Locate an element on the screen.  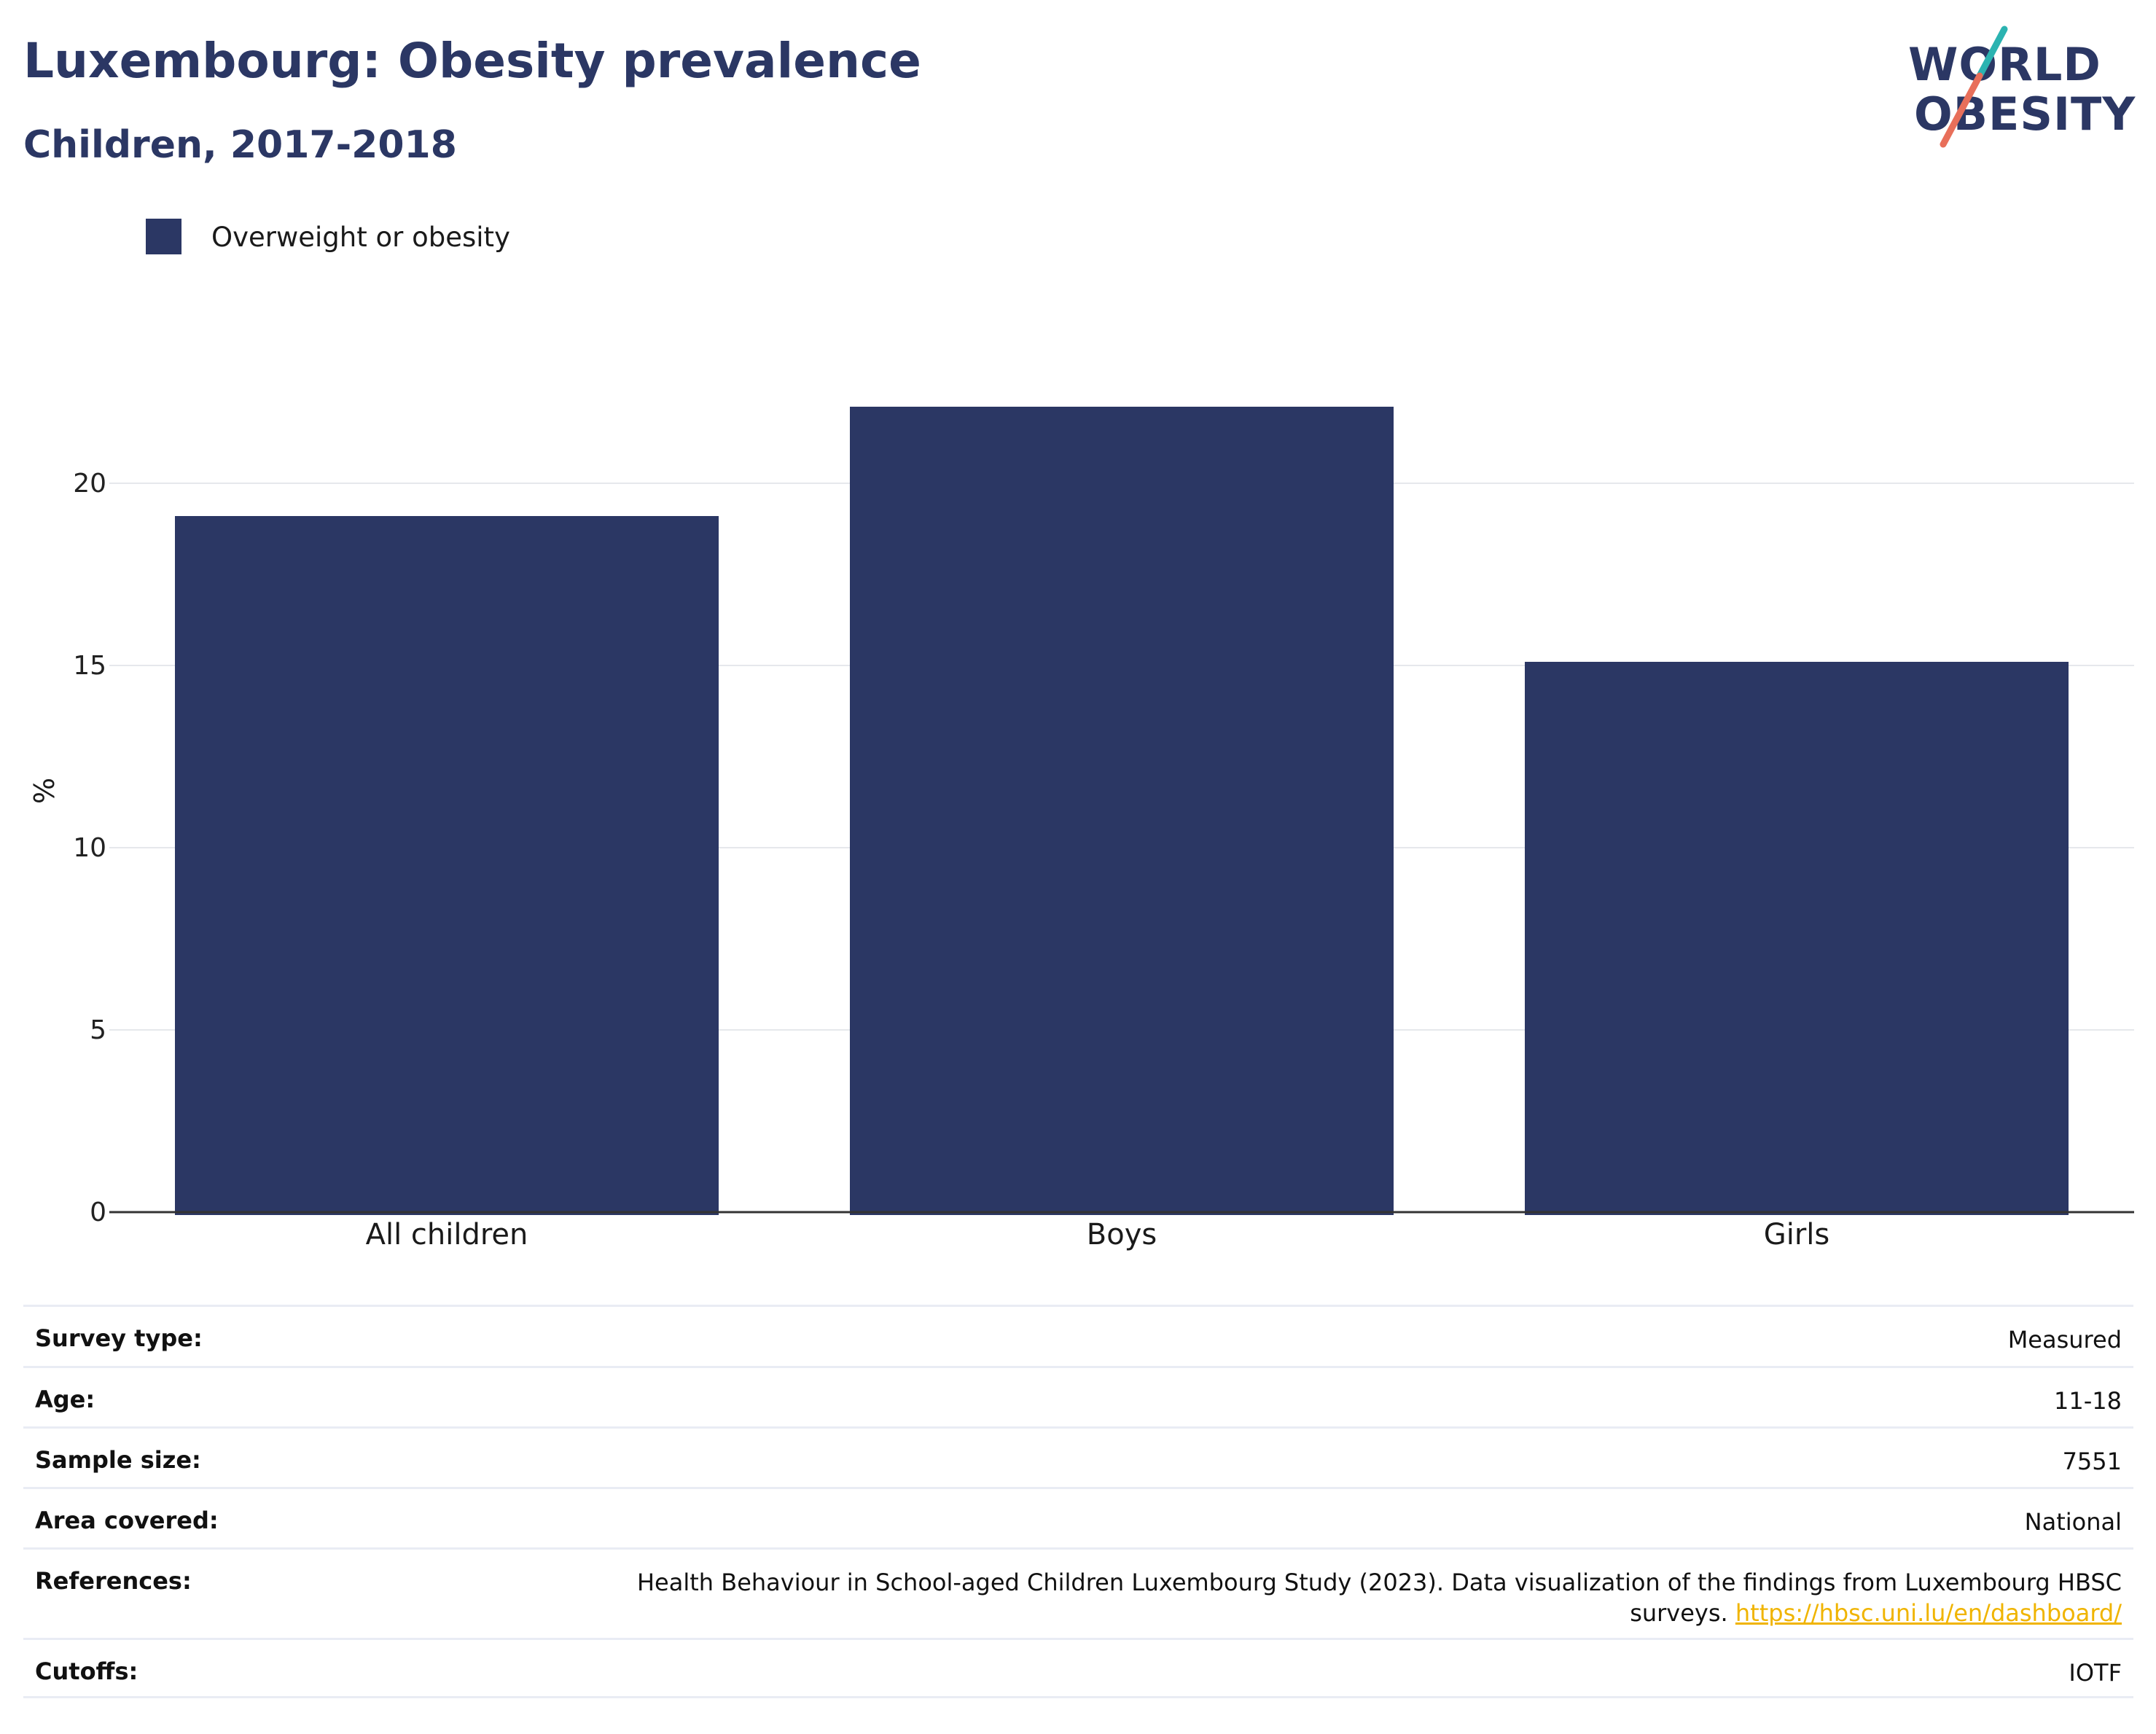
chart-subtitle: Children, 2017-2018 is located at coordinates (240, 145).